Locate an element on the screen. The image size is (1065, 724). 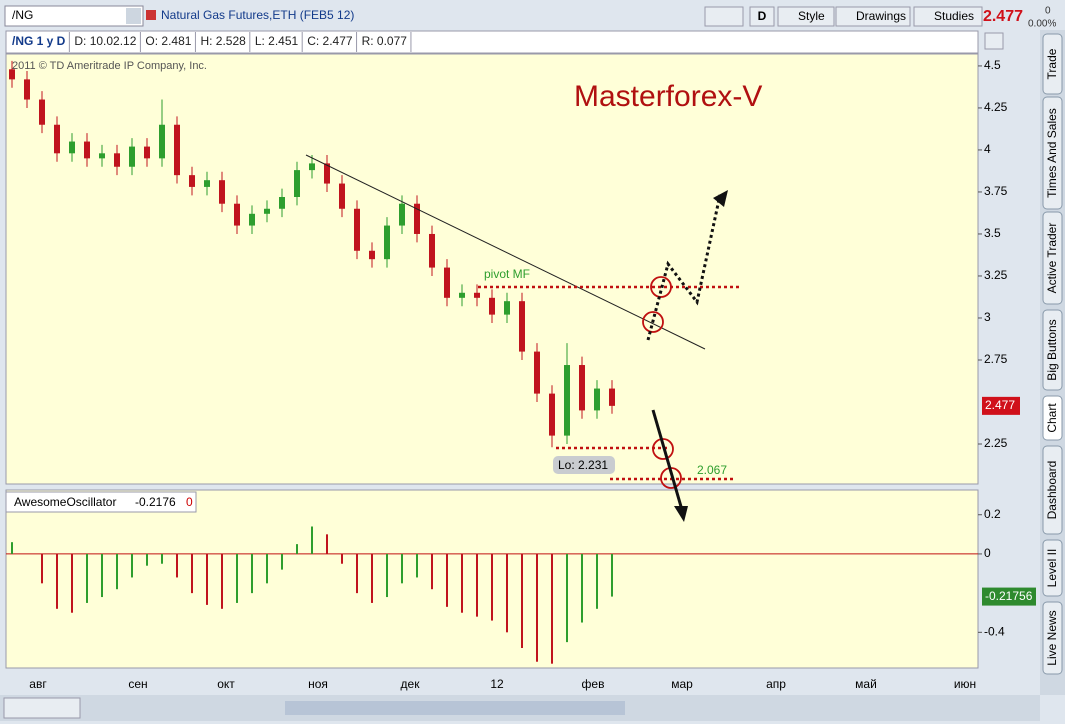
osc-last-label: -0.21756 is located at coordinates (1009, 596).